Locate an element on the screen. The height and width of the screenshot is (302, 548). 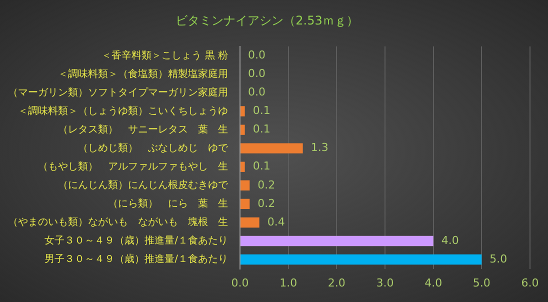
y-tick-label: ＜調味料類＞（食塩類）精製塩家庭用 is located at coordinates (143, 74).